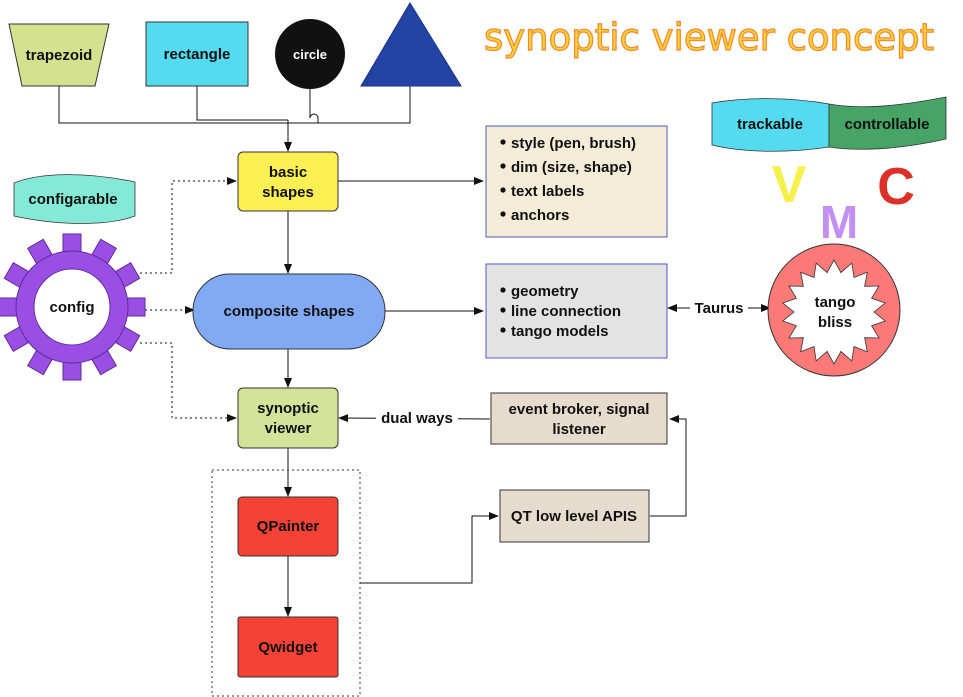 This screenshot has width=963, height=697. I want to click on dual-ways-label: dual ways, so click(417, 418).